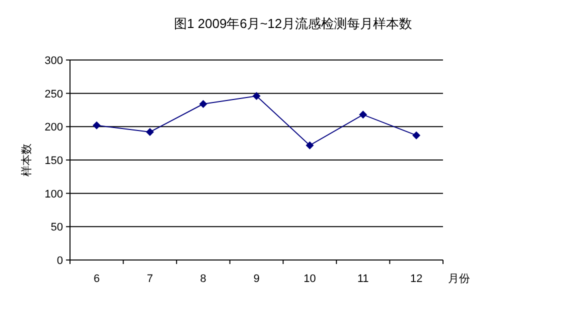 This screenshot has width=576, height=325. Describe the element at coordinates (53, 194) in the screenshot. I see `y-tick-label: 100` at that location.